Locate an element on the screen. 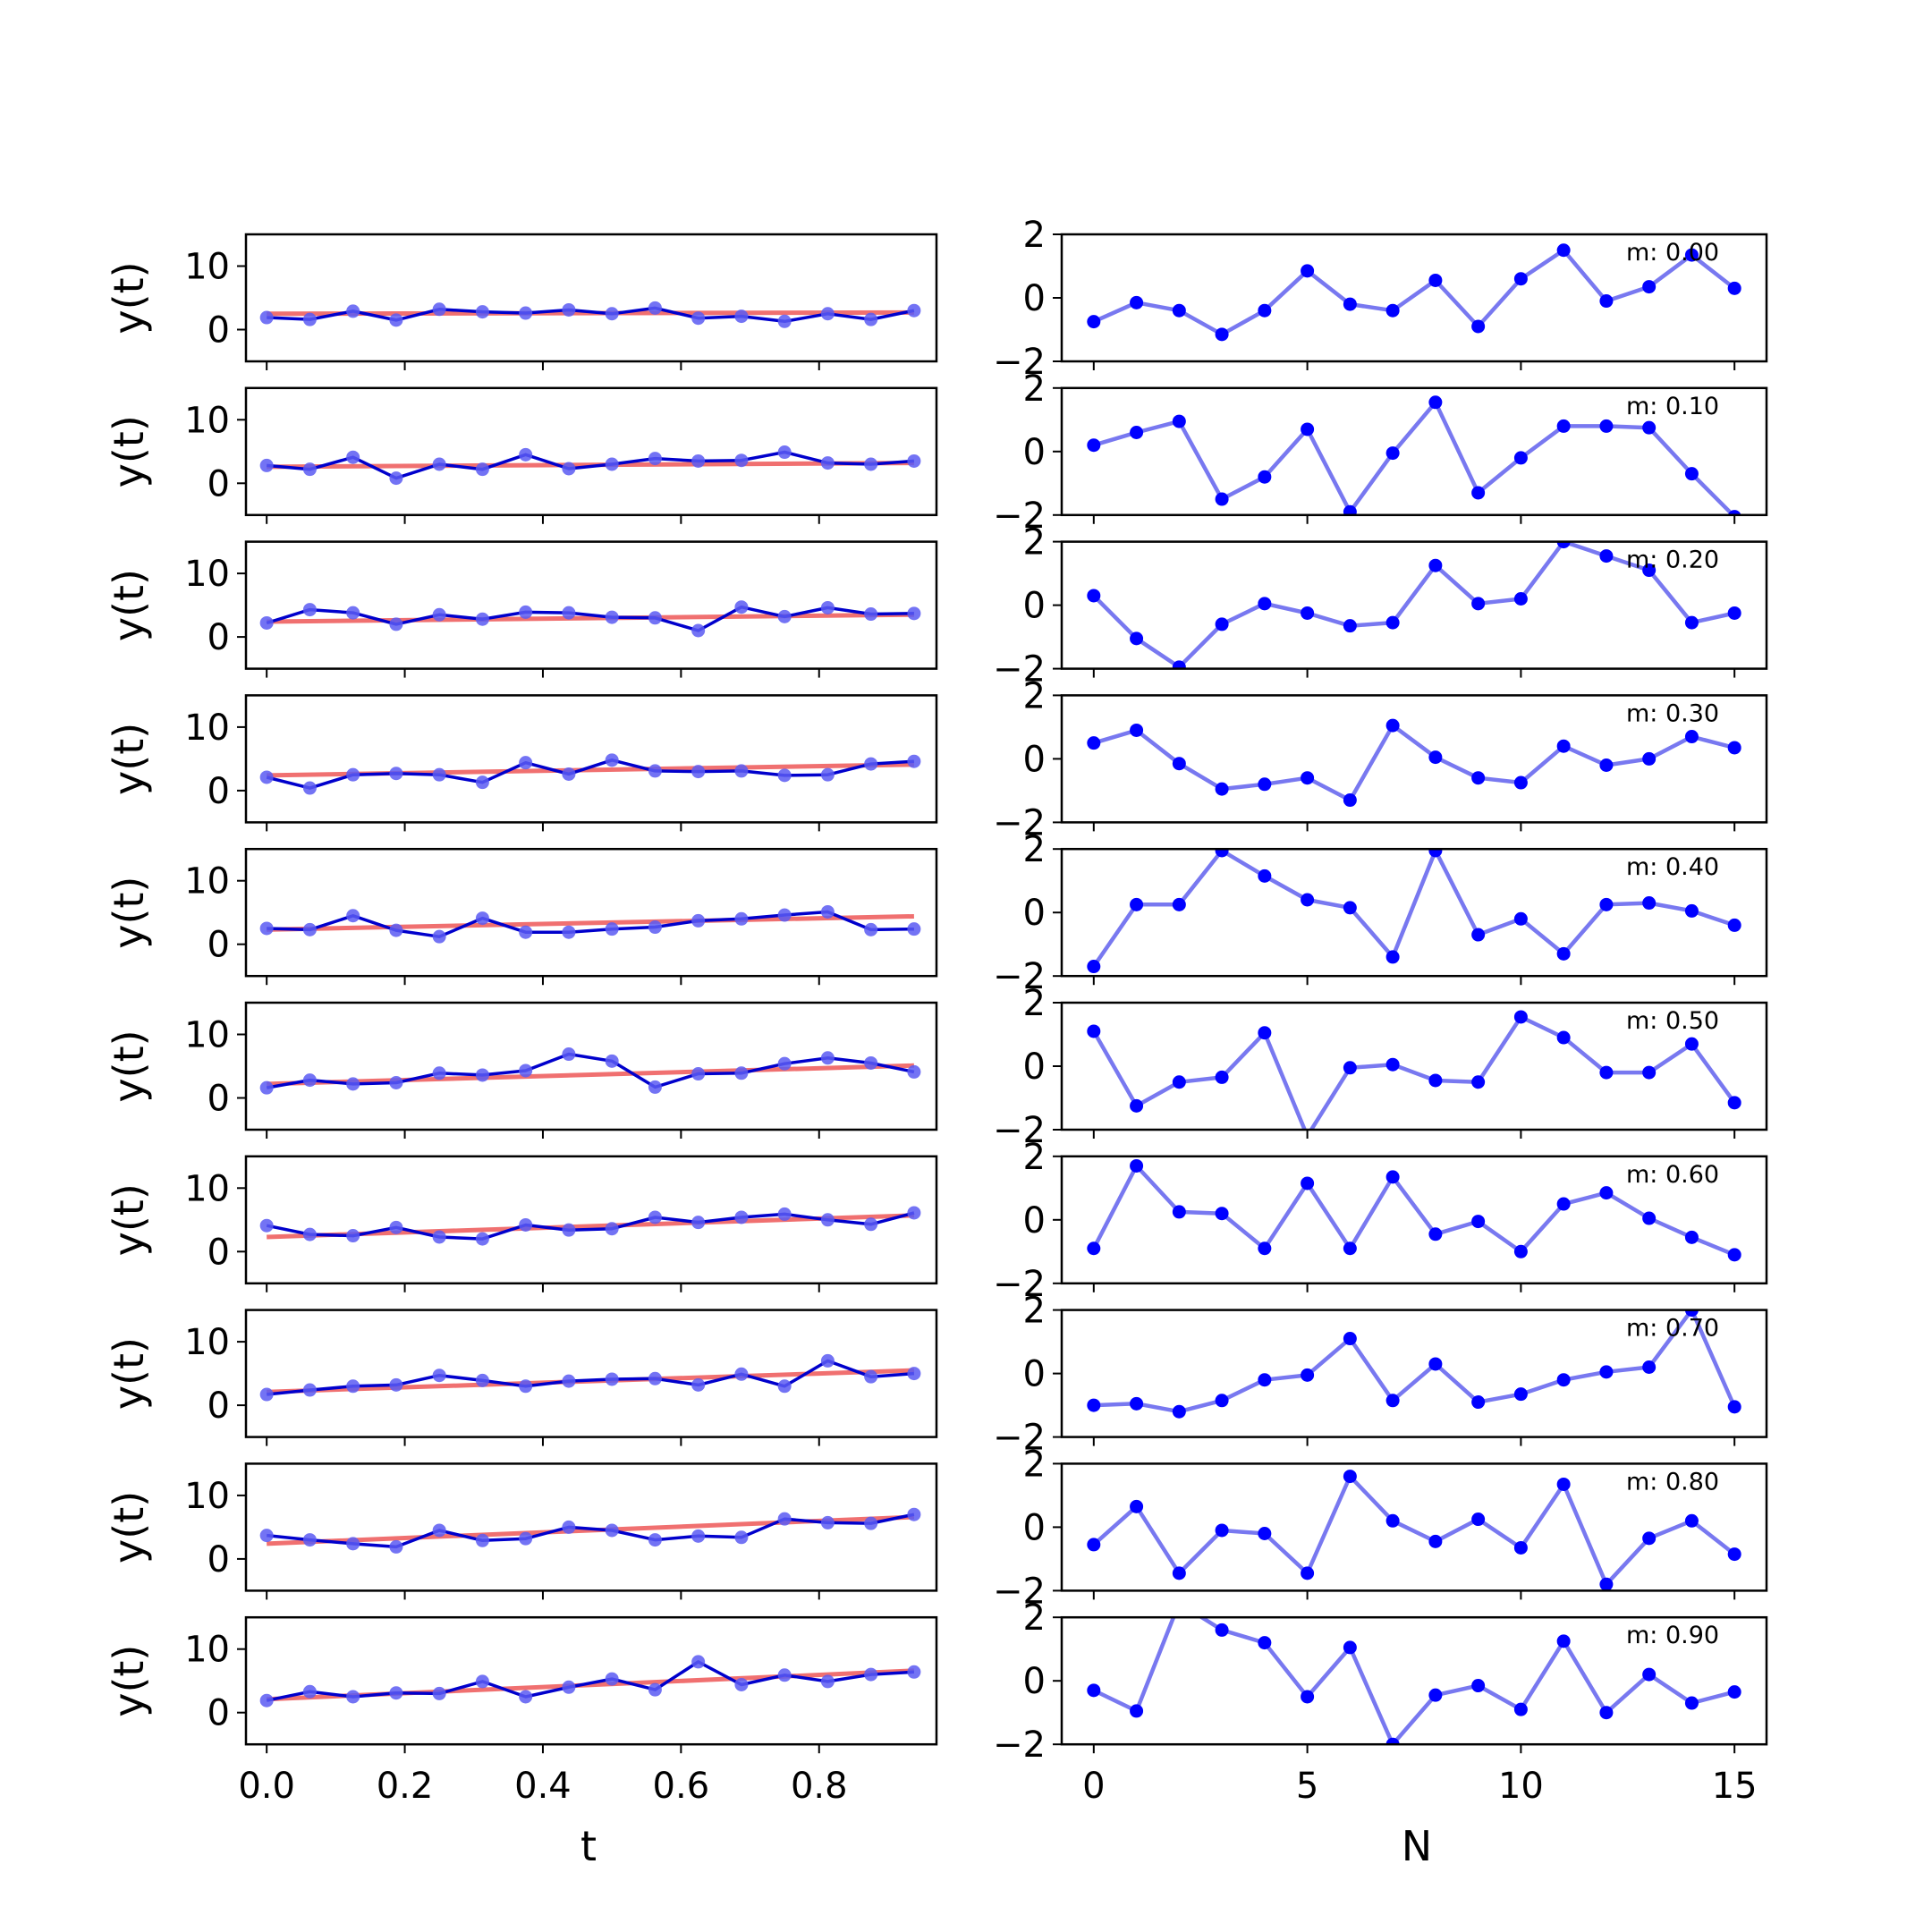 This screenshot has width=1932, height=1932. x-tick-label: 0.0 is located at coordinates (266, 1786).